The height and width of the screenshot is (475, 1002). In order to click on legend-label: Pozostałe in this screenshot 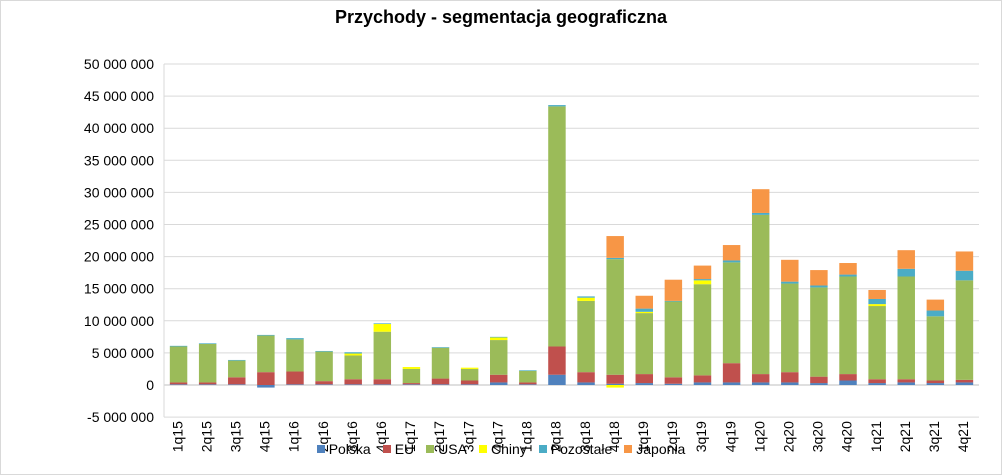, I will do `click(581, 449)`.